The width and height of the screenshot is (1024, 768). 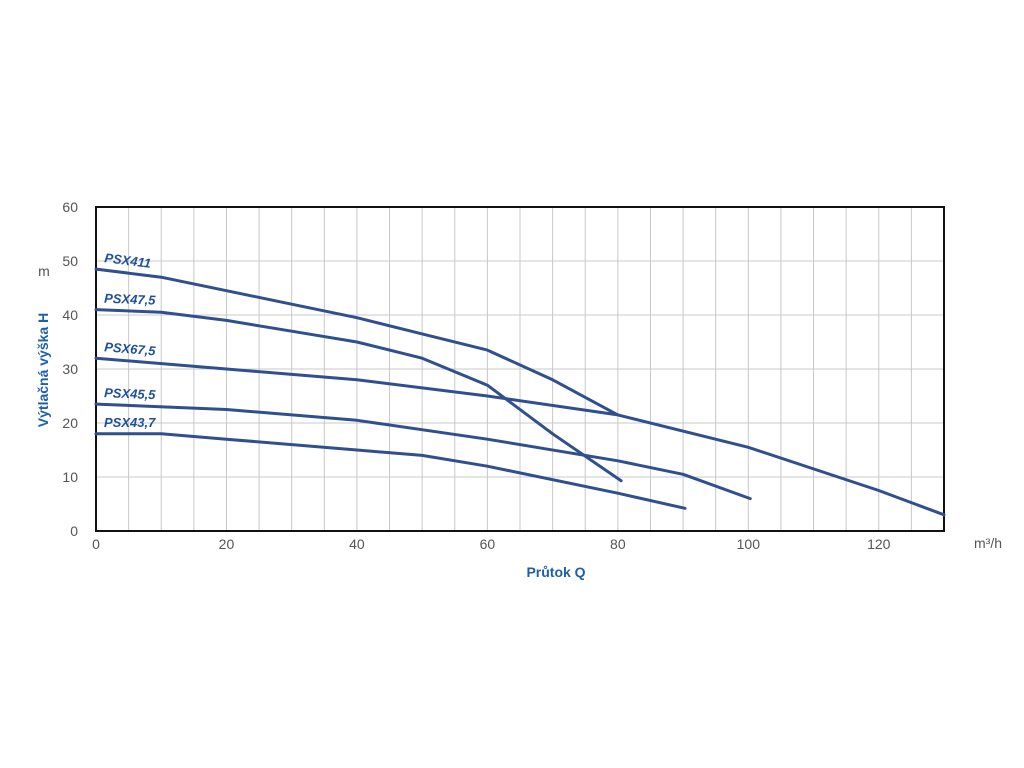 I want to click on series-label: PSX67,5, so click(x=130, y=348).